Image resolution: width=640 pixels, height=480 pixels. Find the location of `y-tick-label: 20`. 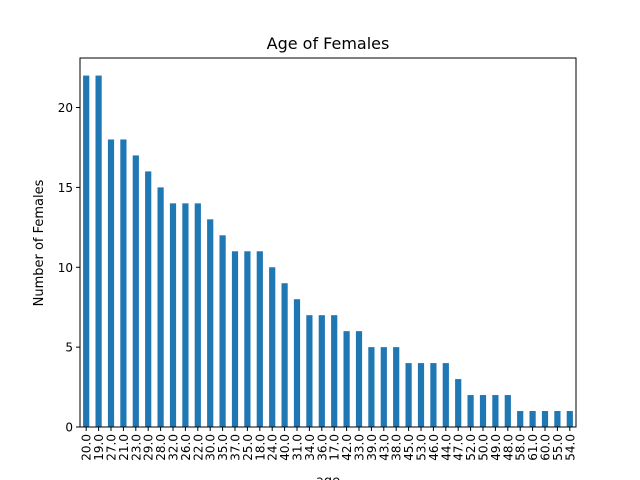

y-tick-label: 20 is located at coordinates (65, 108).